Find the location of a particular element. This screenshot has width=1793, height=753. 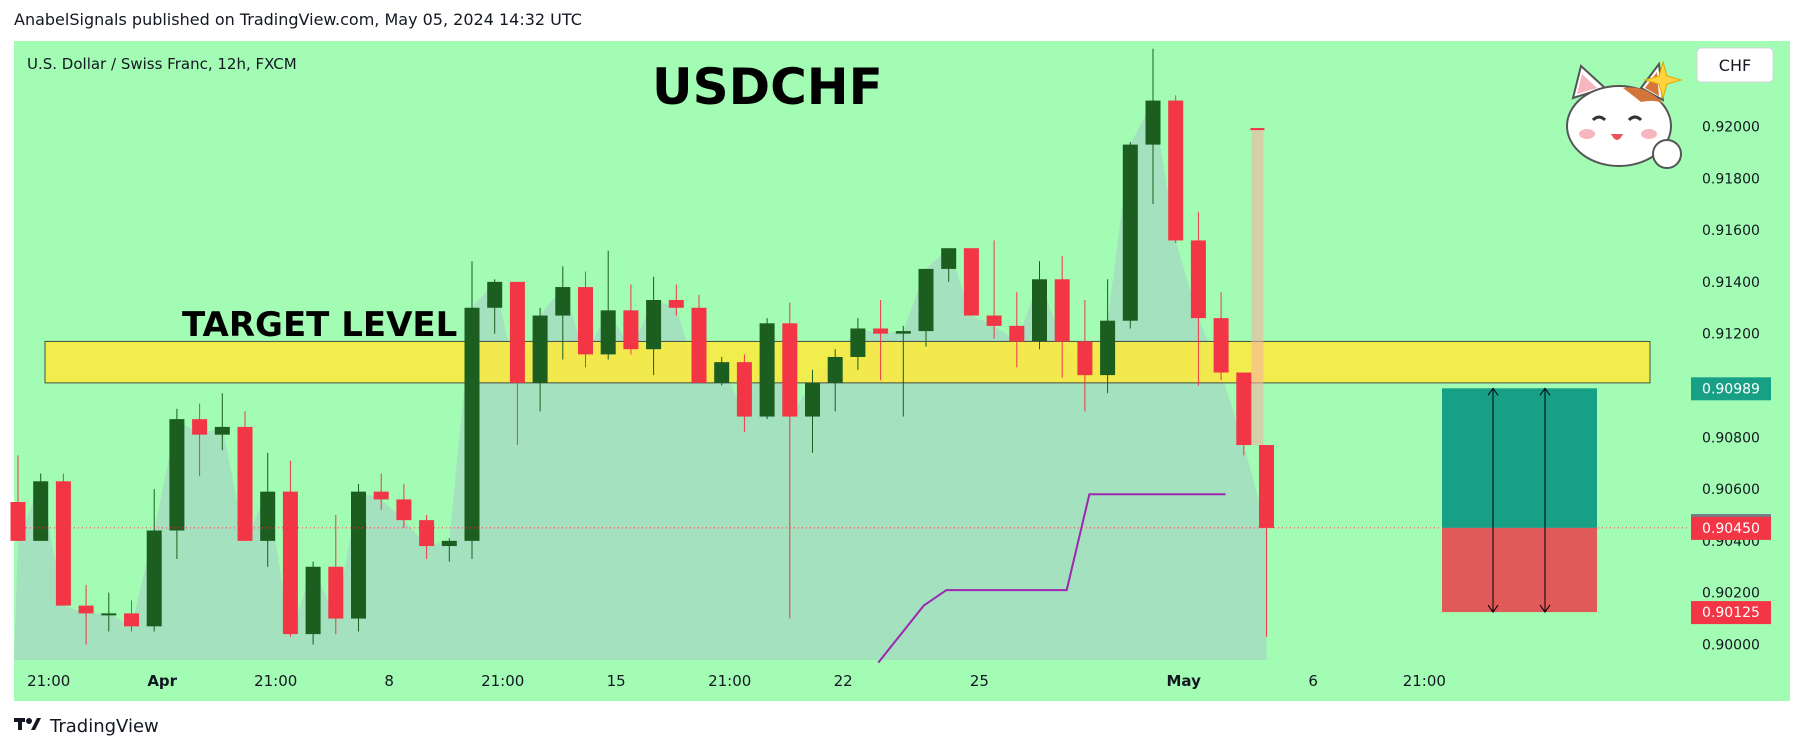

symbol-label: U.S. Dollar / Swiss Franc, 12h, FXCM is located at coordinates (162, 64).